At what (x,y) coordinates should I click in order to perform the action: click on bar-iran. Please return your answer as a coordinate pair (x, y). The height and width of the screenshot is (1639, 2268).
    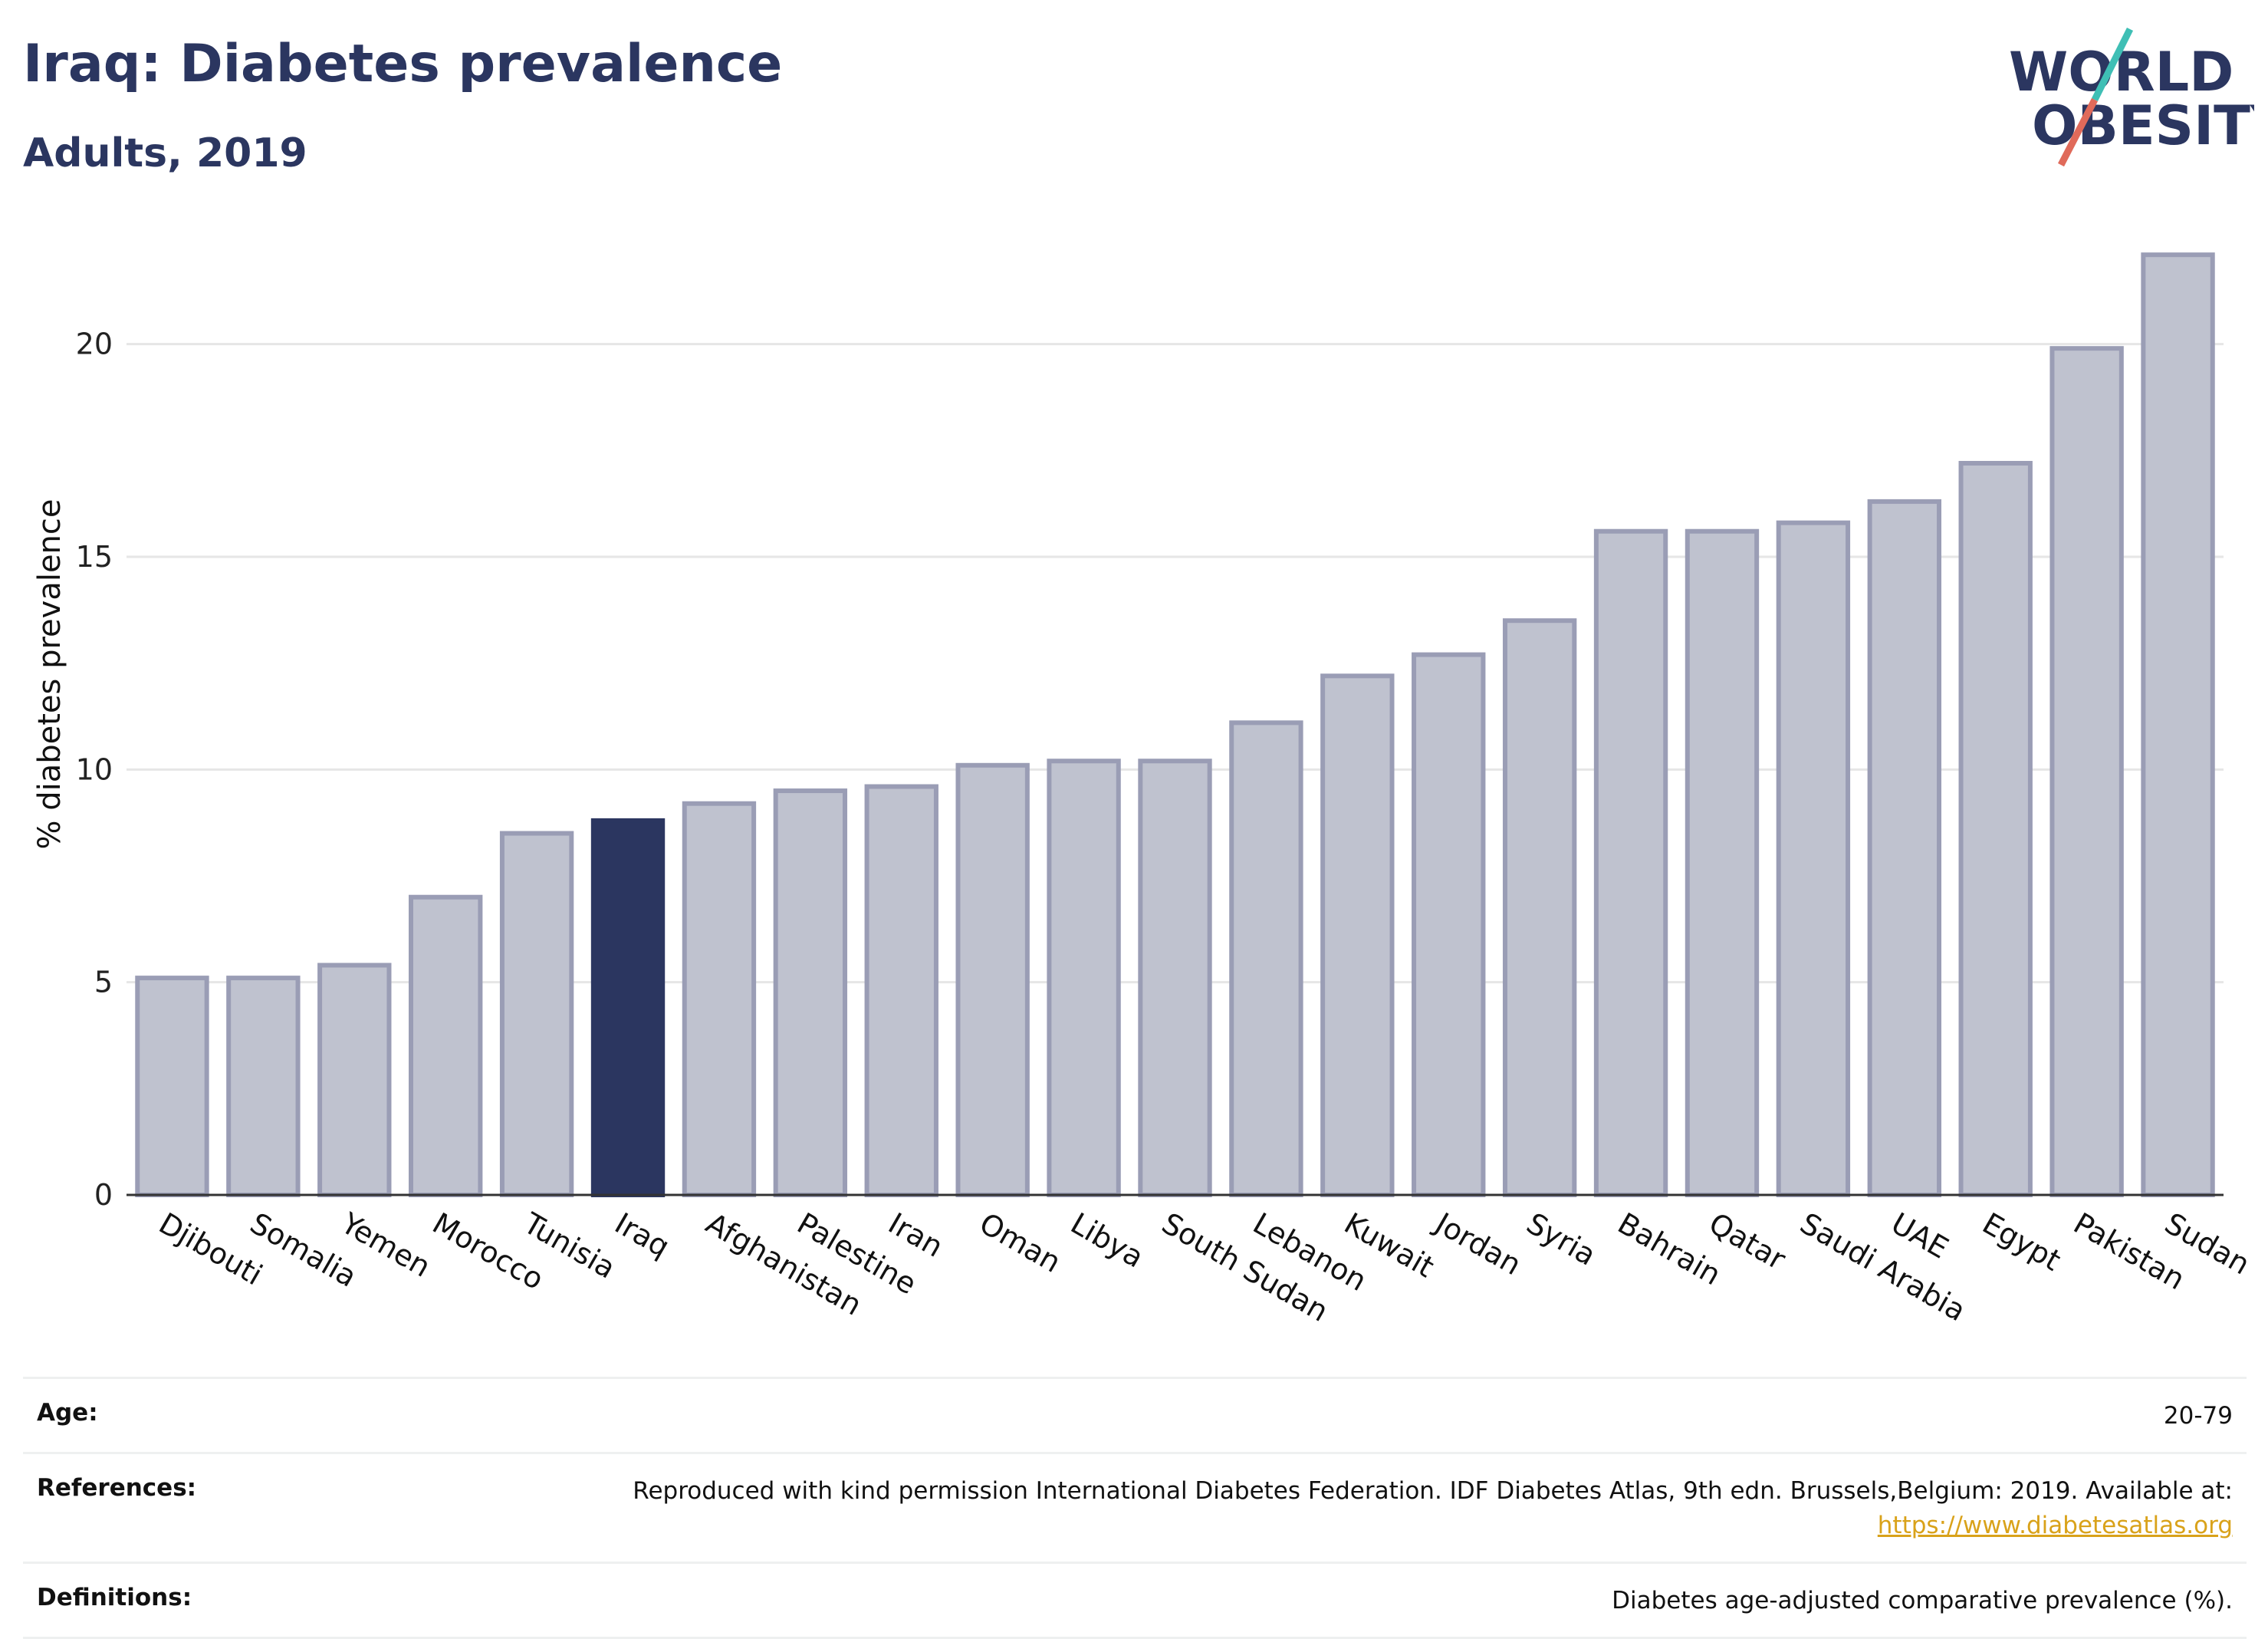
    Looking at the image, I should click on (901, 991).